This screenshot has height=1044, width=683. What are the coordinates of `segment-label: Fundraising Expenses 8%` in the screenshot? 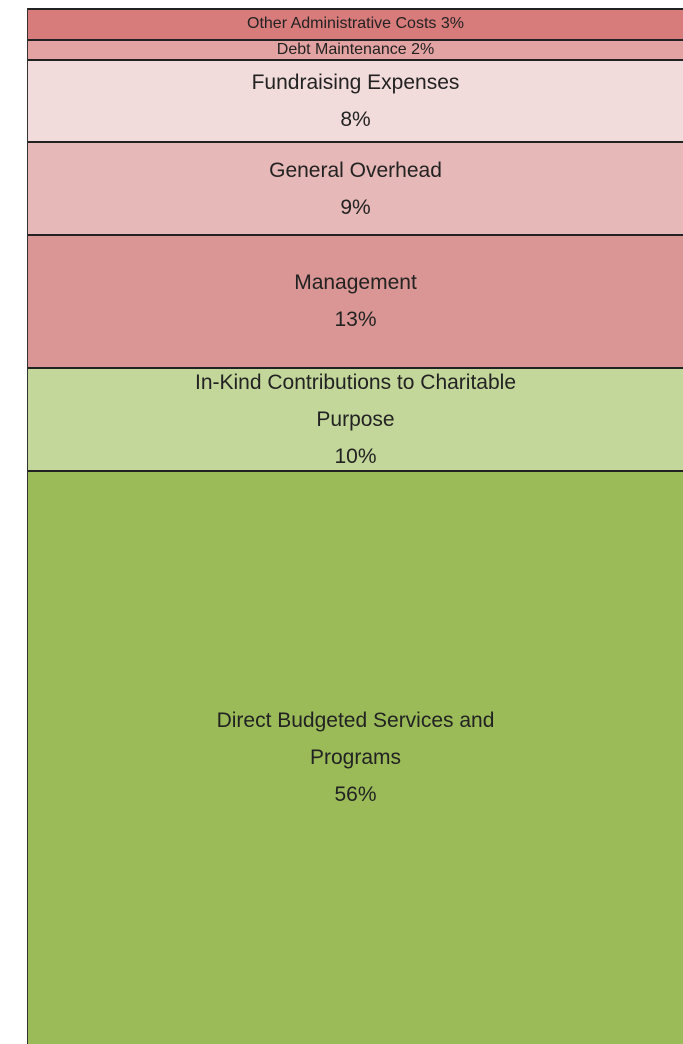 It's located at (356, 101).